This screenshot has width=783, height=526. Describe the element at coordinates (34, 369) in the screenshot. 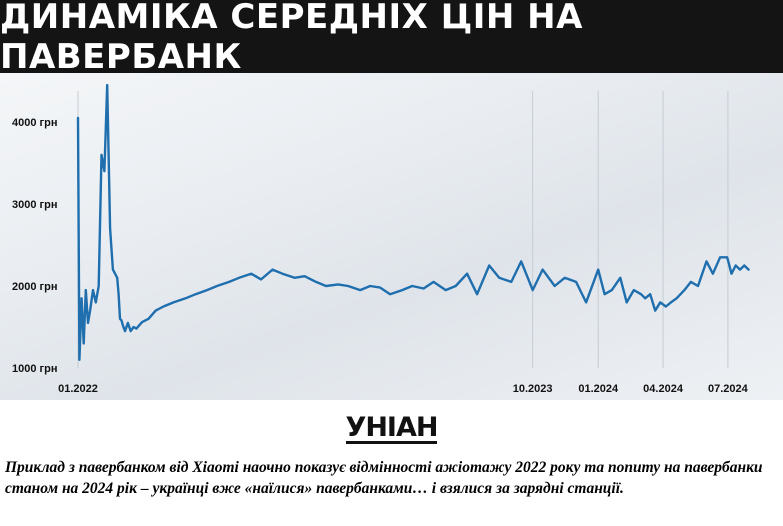

I see `y-tick-label: 1000 грн` at that location.